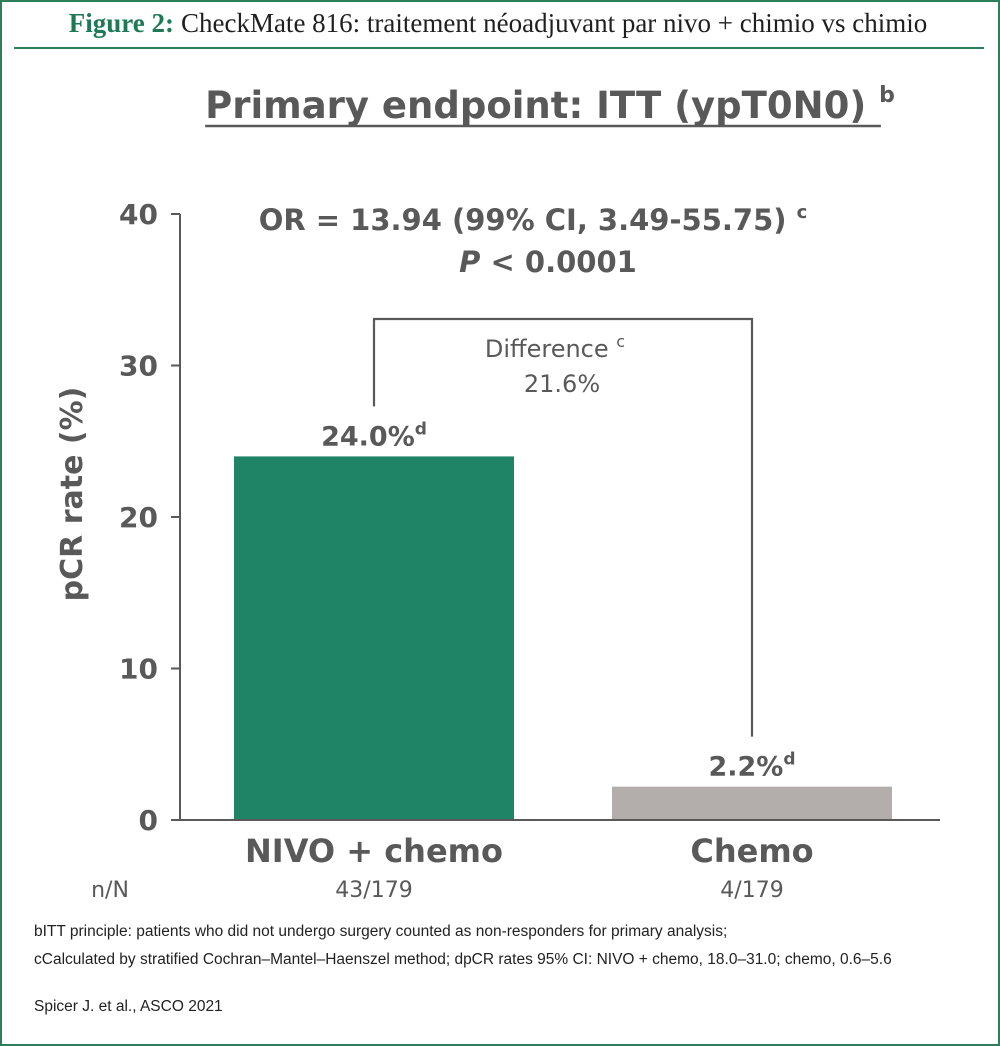 This screenshot has width=1000, height=1046. I want to click on y-tick-label: 20, so click(138, 517).